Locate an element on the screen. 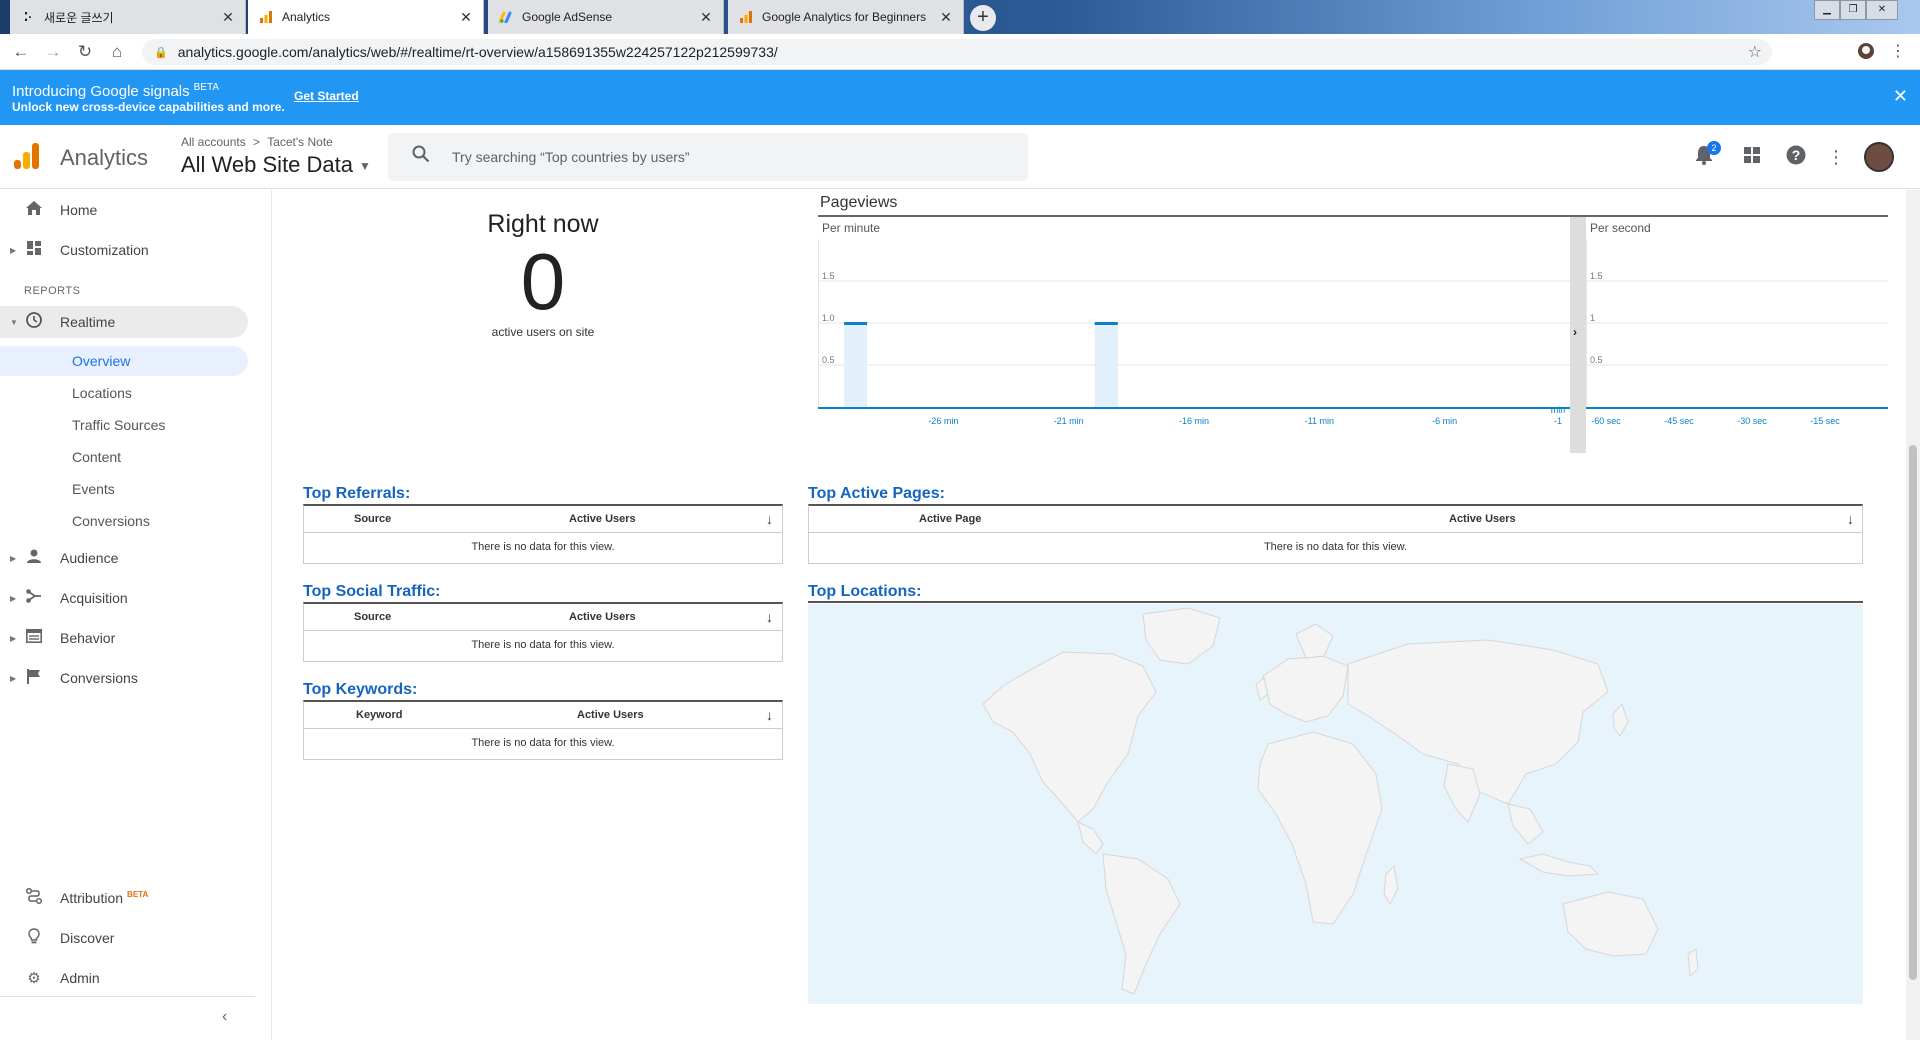 The height and width of the screenshot is (1040, 1920). profile-avatar-icon is located at coordinates (1866, 52).